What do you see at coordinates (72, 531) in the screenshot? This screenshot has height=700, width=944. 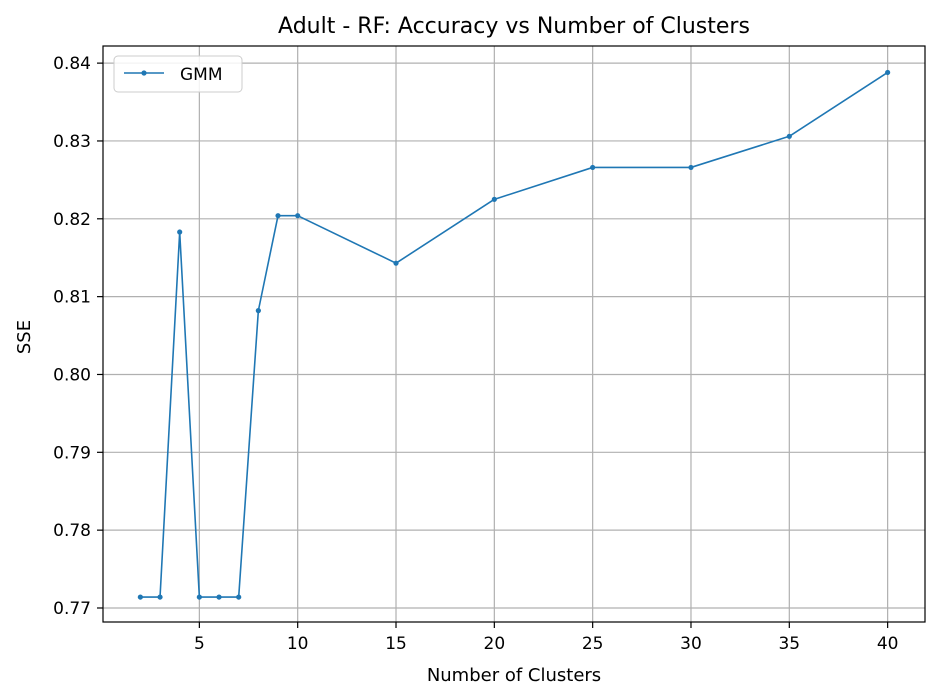 I see `y-tick-label: 0.78` at bounding box center [72, 531].